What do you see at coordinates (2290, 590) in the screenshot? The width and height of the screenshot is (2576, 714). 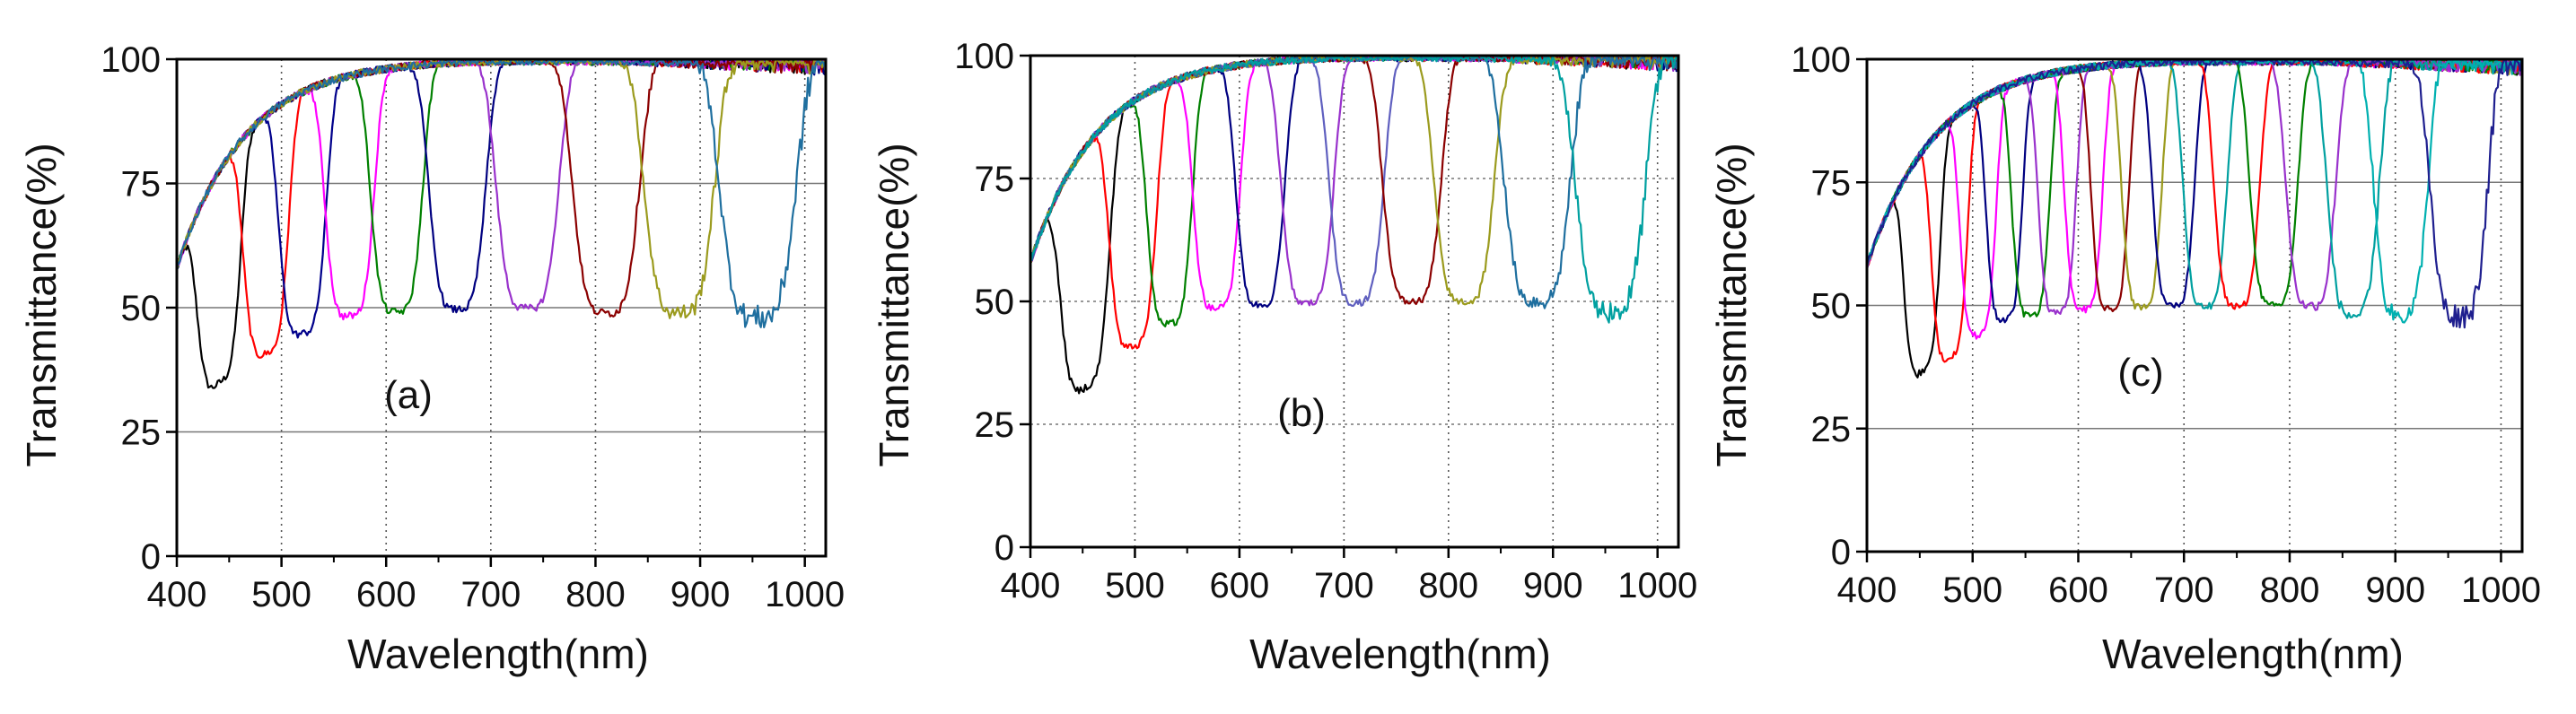 I see `panel-c-xtick-label: 800` at bounding box center [2290, 590].